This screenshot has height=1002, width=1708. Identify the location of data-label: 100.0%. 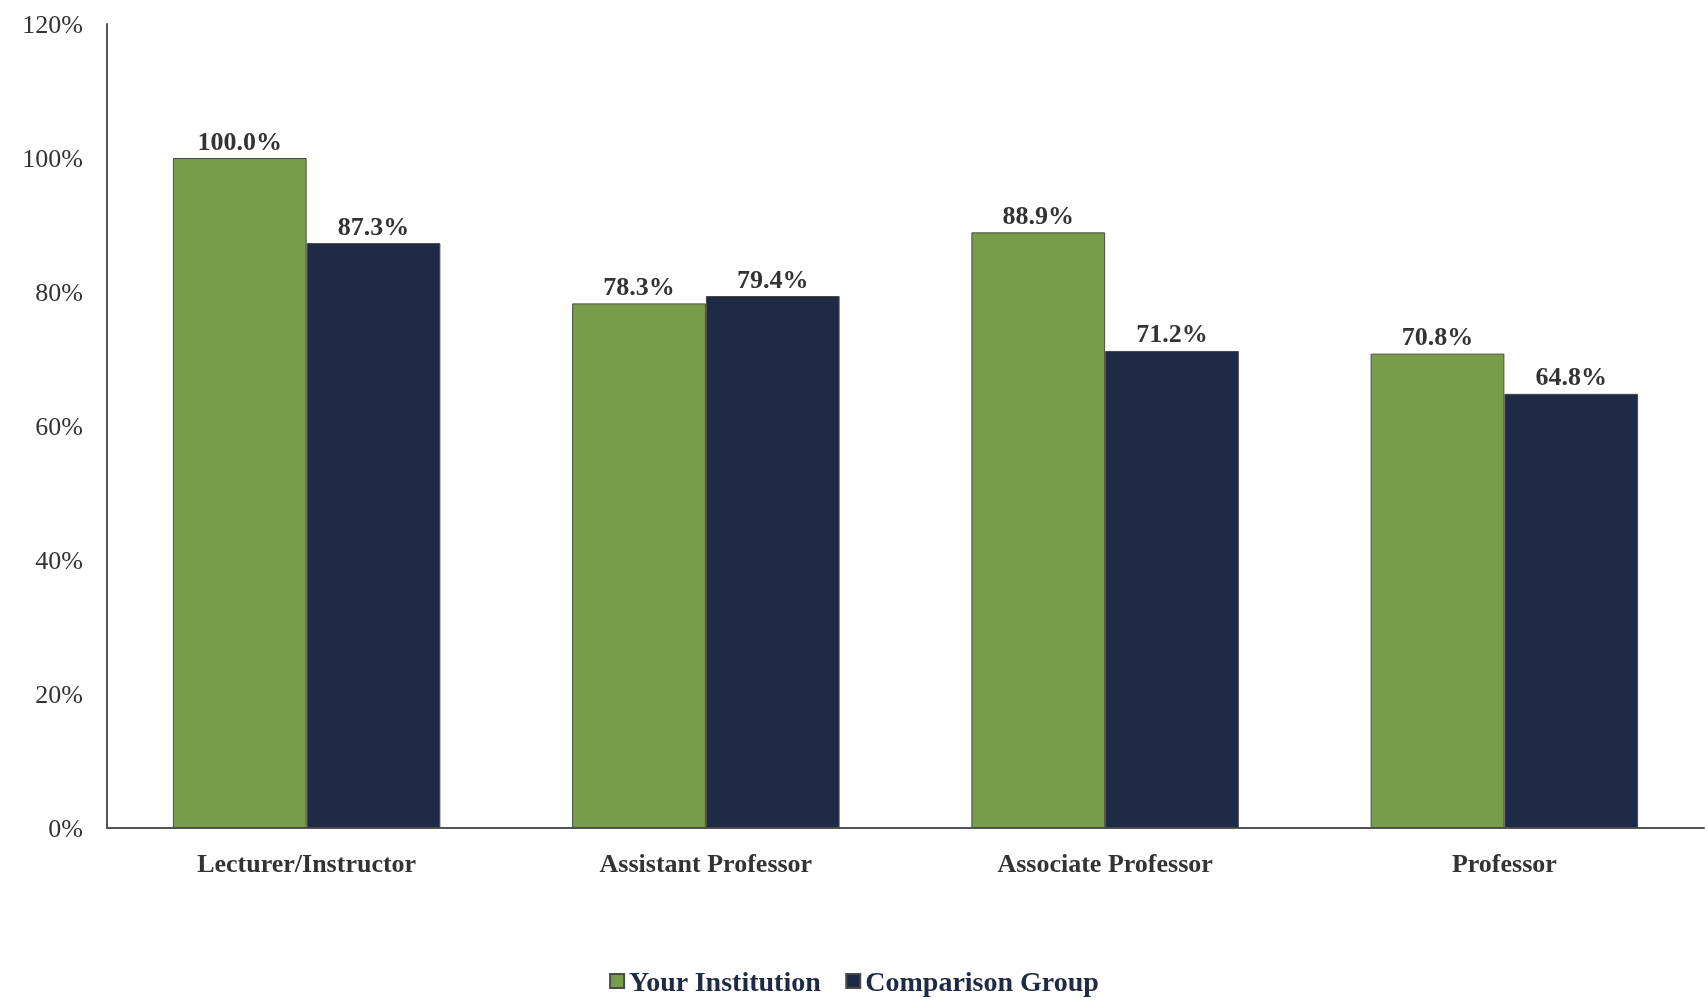
(239, 141).